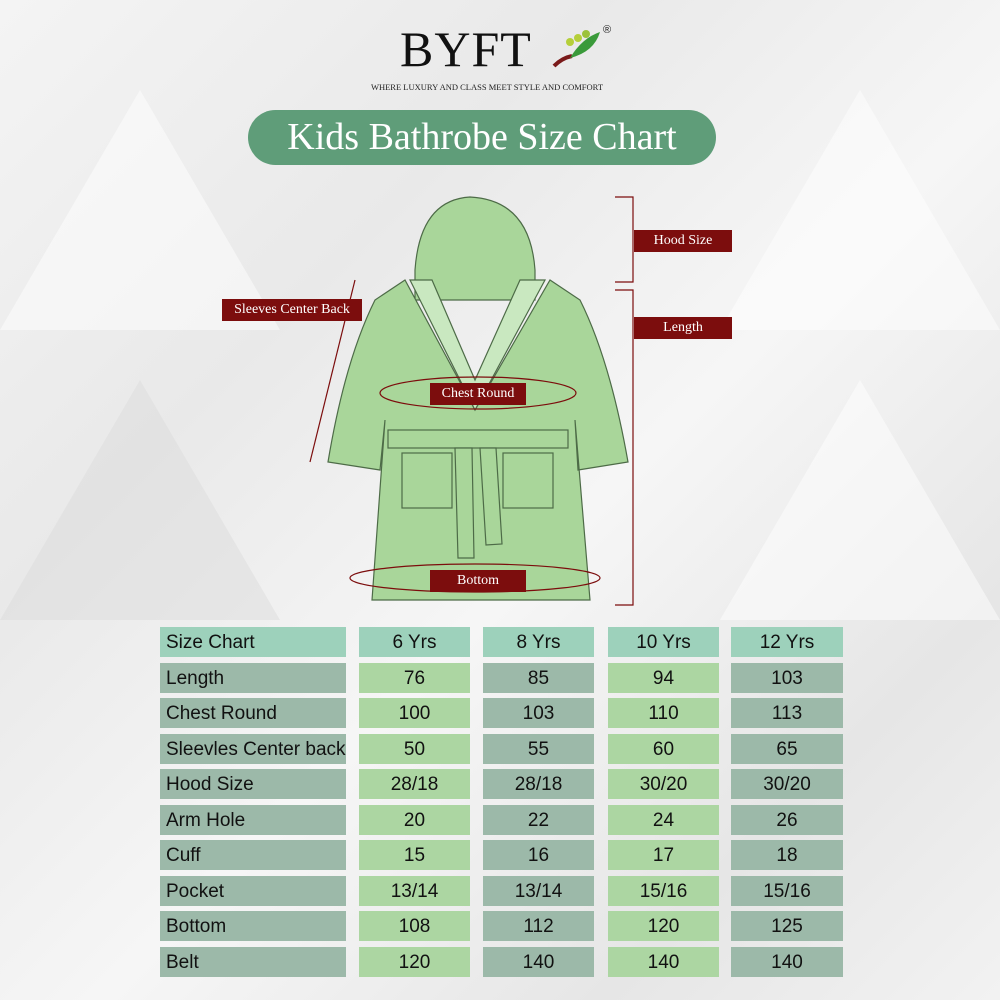  Describe the element at coordinates (253, 819) in the screenshot. I see `row-label: Arm Hole` at that location.